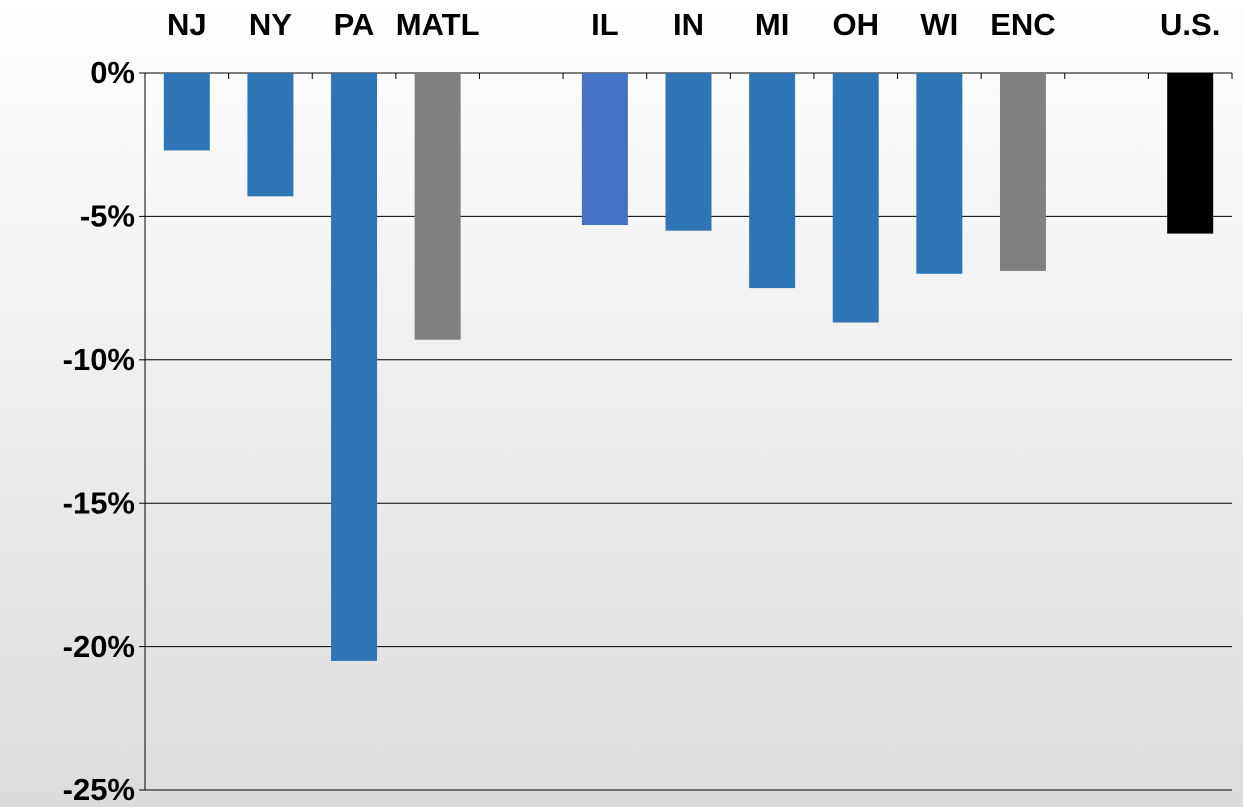 The height and width of the screenshot is (807, 1243). I want to click on y-tick-label: 0%, so click(112, 72).